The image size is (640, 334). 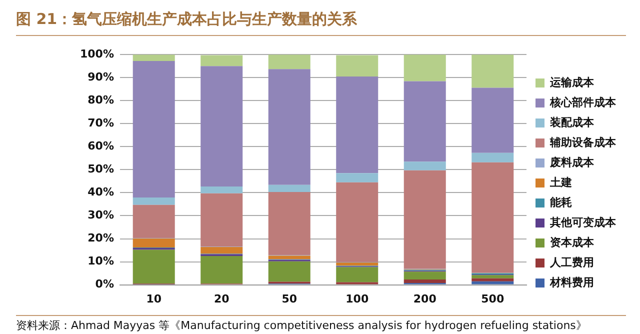 I want to click on y-tick-label: 60%, so click(x=101, y=146).